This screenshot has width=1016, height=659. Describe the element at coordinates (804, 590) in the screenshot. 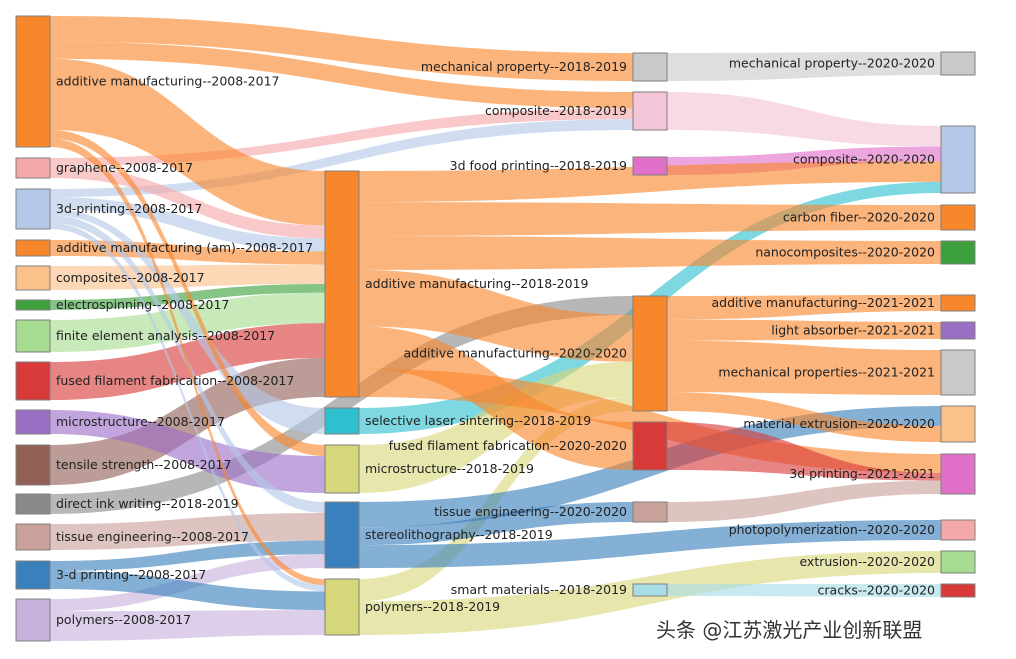

I see `link-smart1819-cracks2020` at that location.